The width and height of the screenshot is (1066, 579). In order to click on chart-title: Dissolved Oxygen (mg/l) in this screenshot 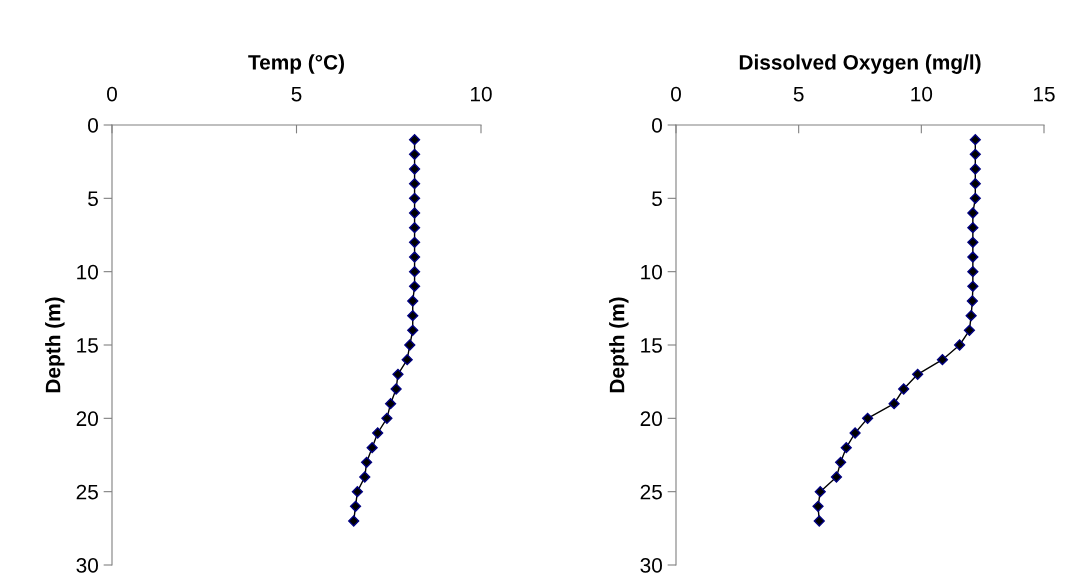, I will do `click(860, 64)`.